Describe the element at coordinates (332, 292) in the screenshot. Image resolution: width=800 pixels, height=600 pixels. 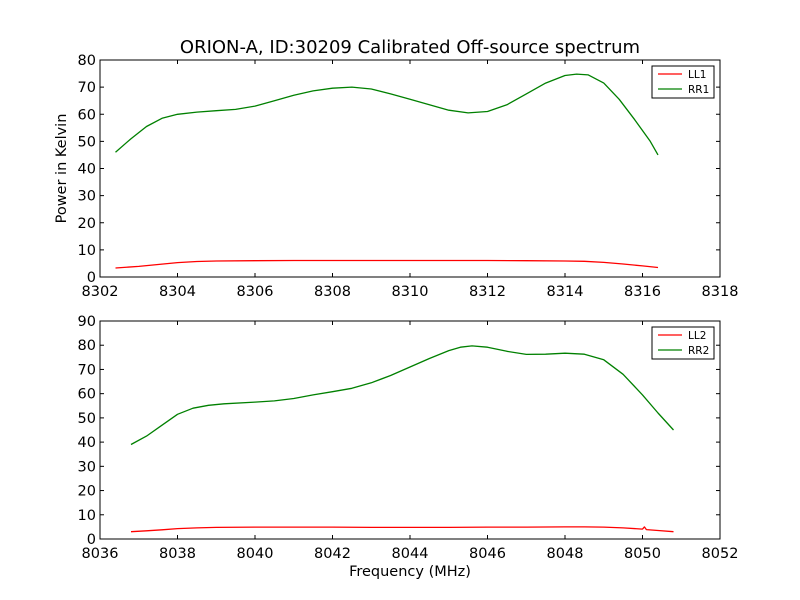
I see `top-x-tick-label: 8308` at that location.